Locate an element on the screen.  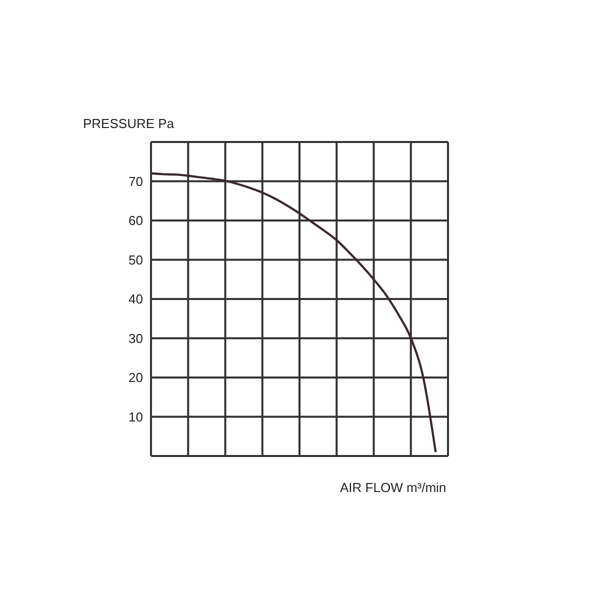
y-tick-label: 30 is located at coordinates (135, 338).